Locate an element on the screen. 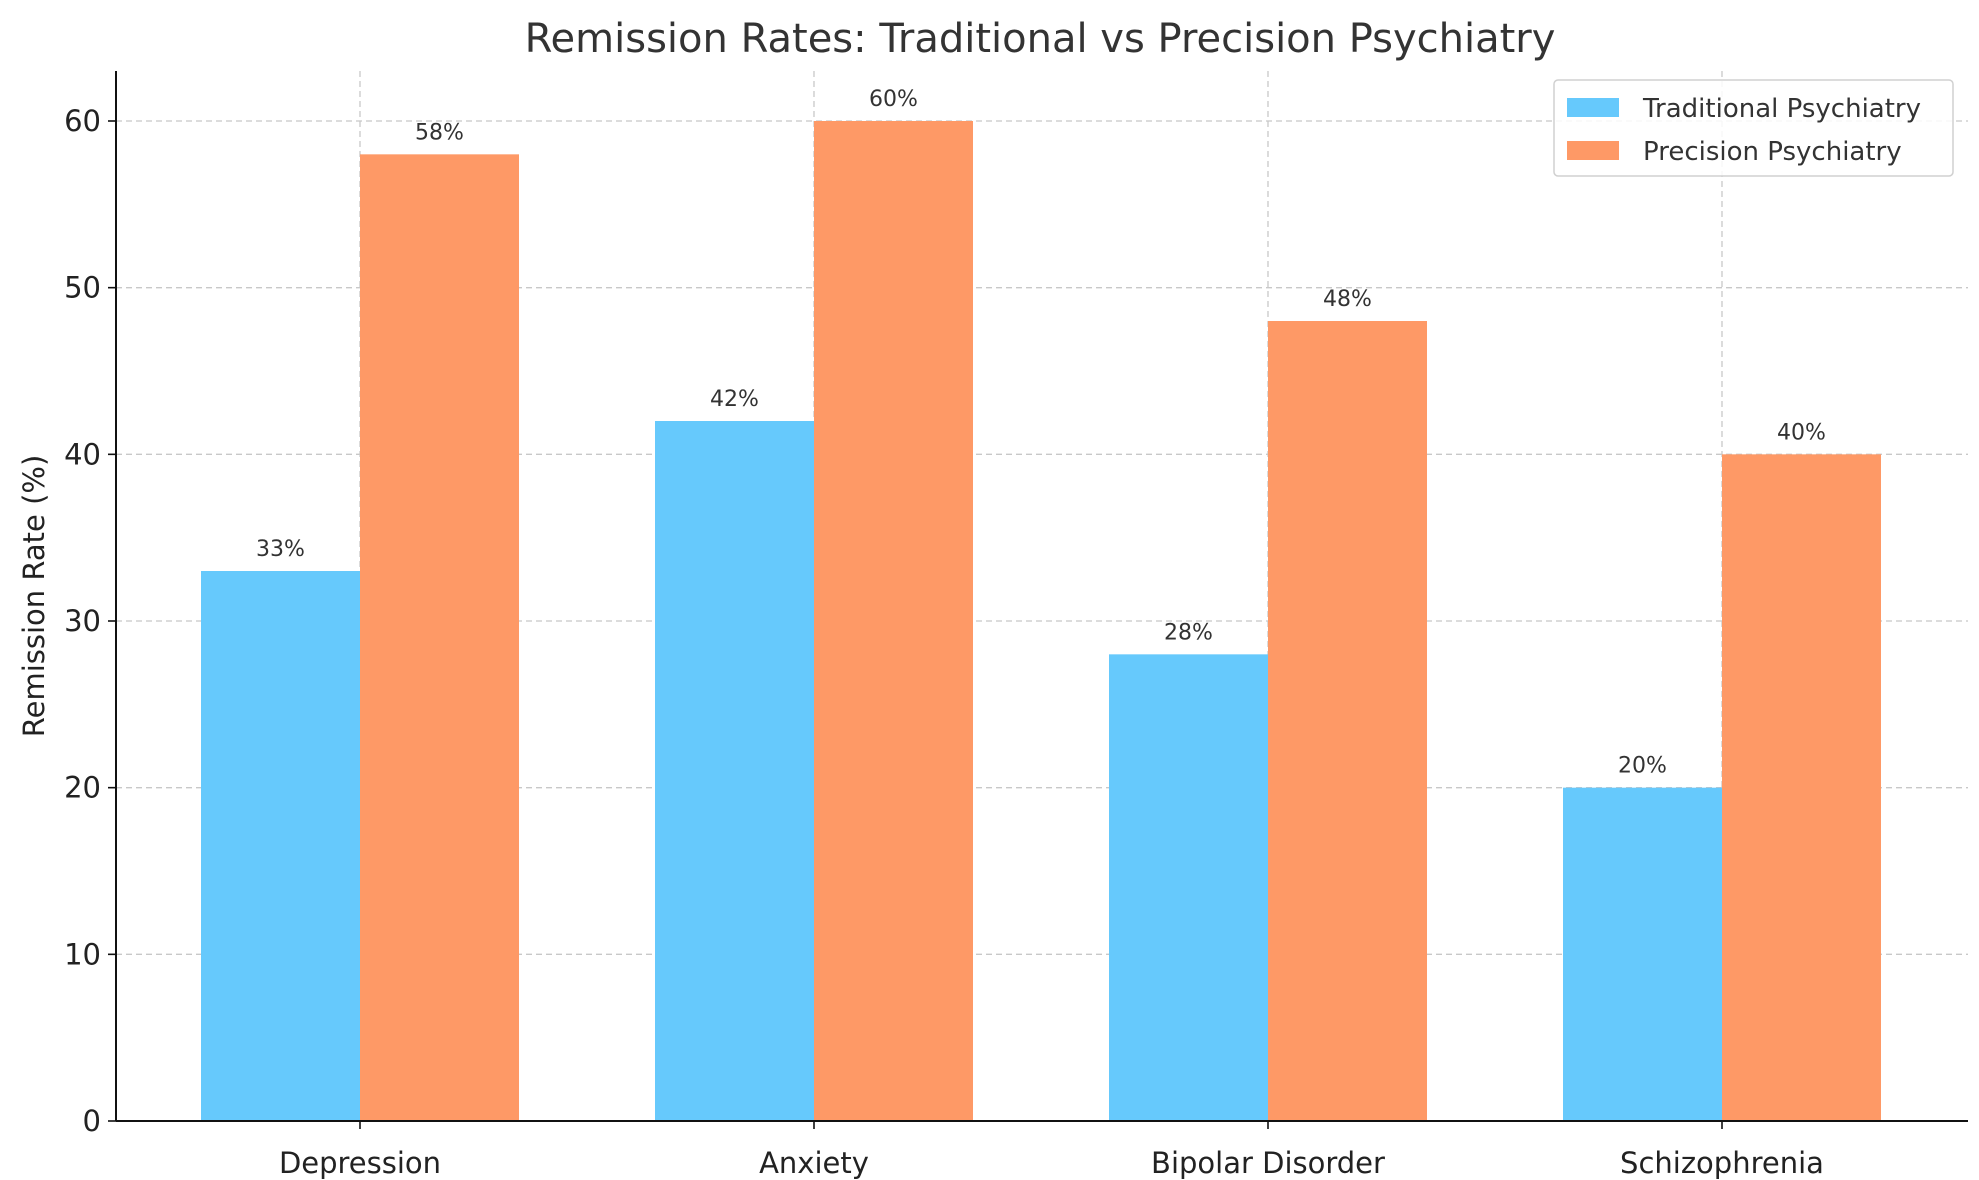  y-tick-label: 10 is located at coordinates (82, 954).